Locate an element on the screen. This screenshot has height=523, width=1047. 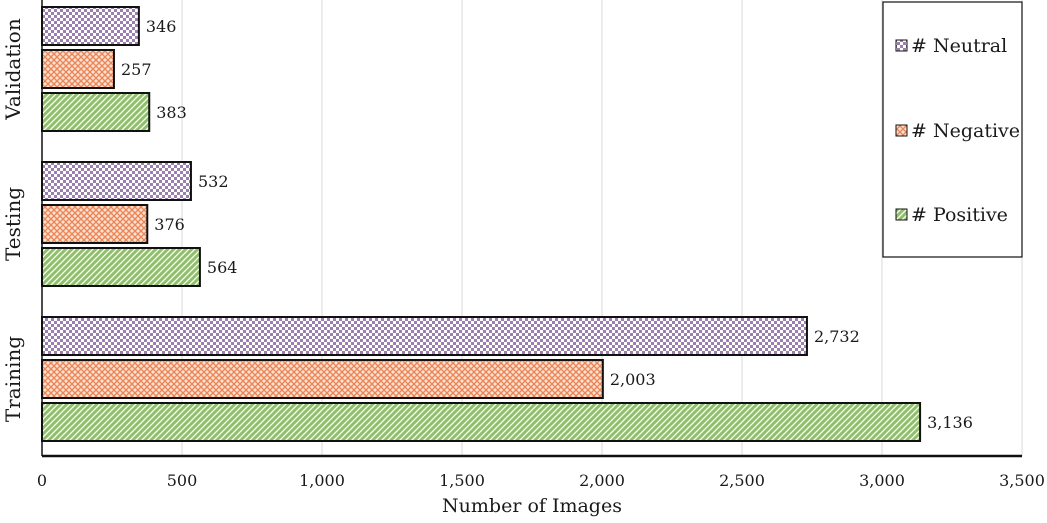
bar-group-testing: 532 376 564 is located at coordinates (139, 224).